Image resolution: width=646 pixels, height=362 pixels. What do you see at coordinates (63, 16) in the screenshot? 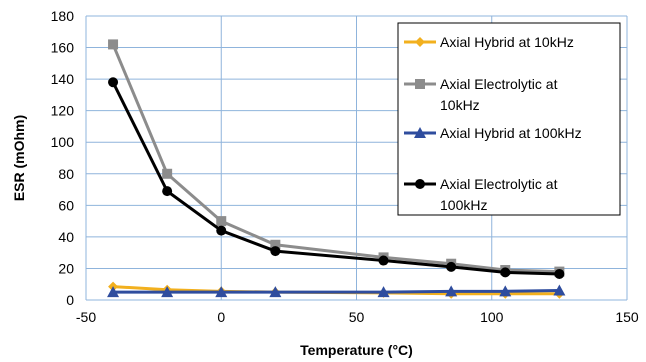
I see `y-tick-label: 180` at bounding box center [63, 16].